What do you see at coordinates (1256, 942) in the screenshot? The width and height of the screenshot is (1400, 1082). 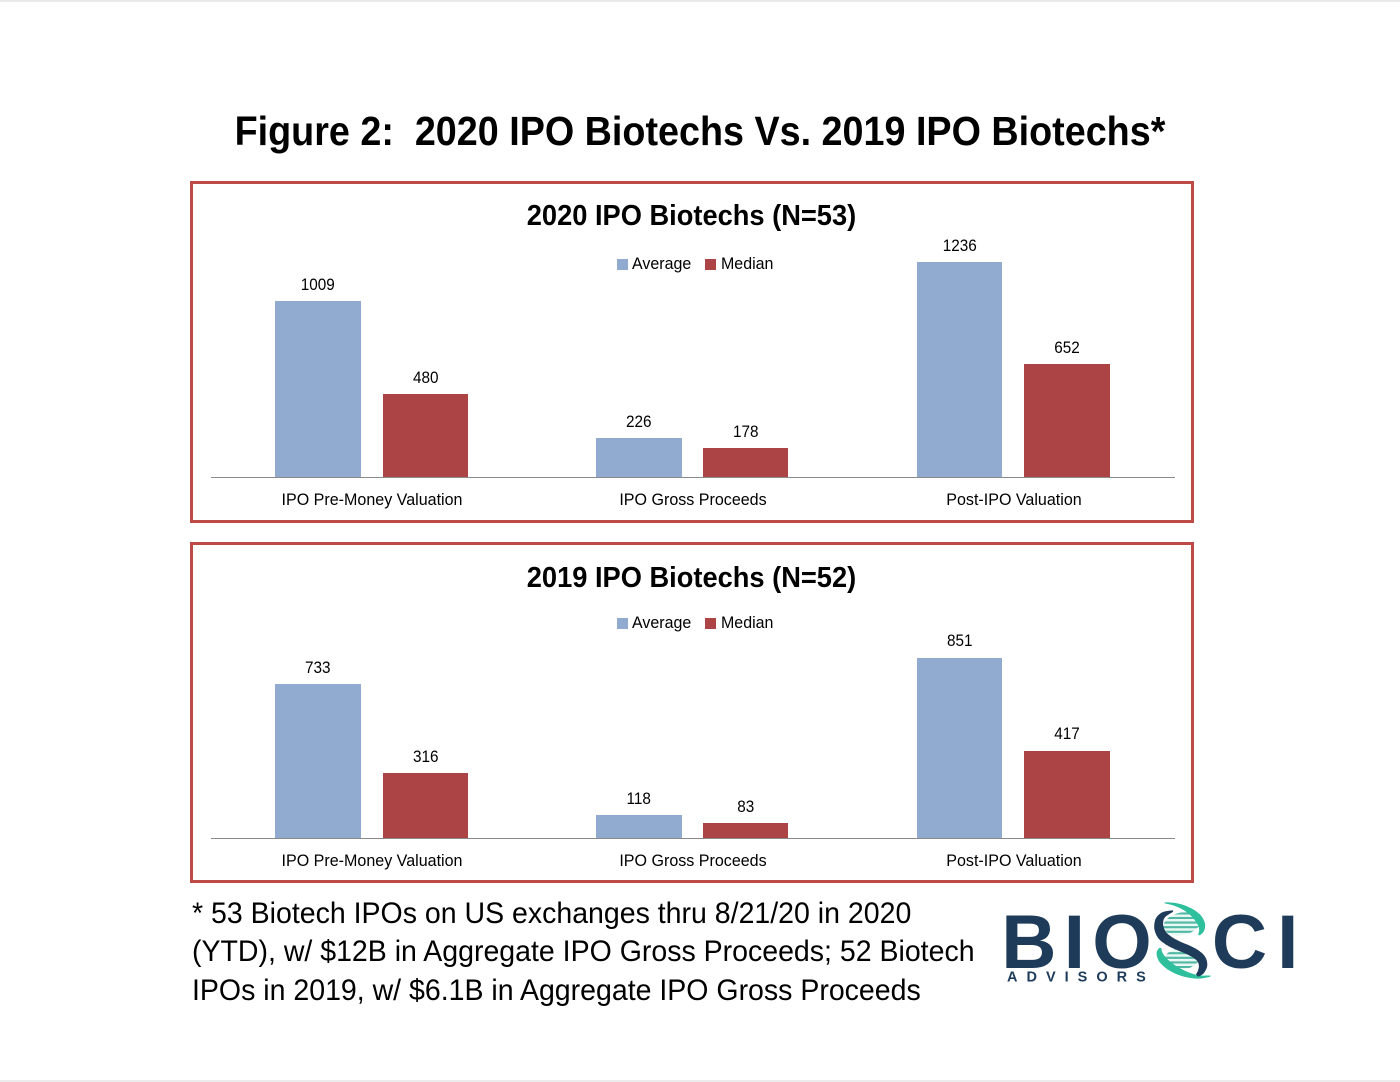 I see `svg-text: CI` at bounding box center [1256, 942].